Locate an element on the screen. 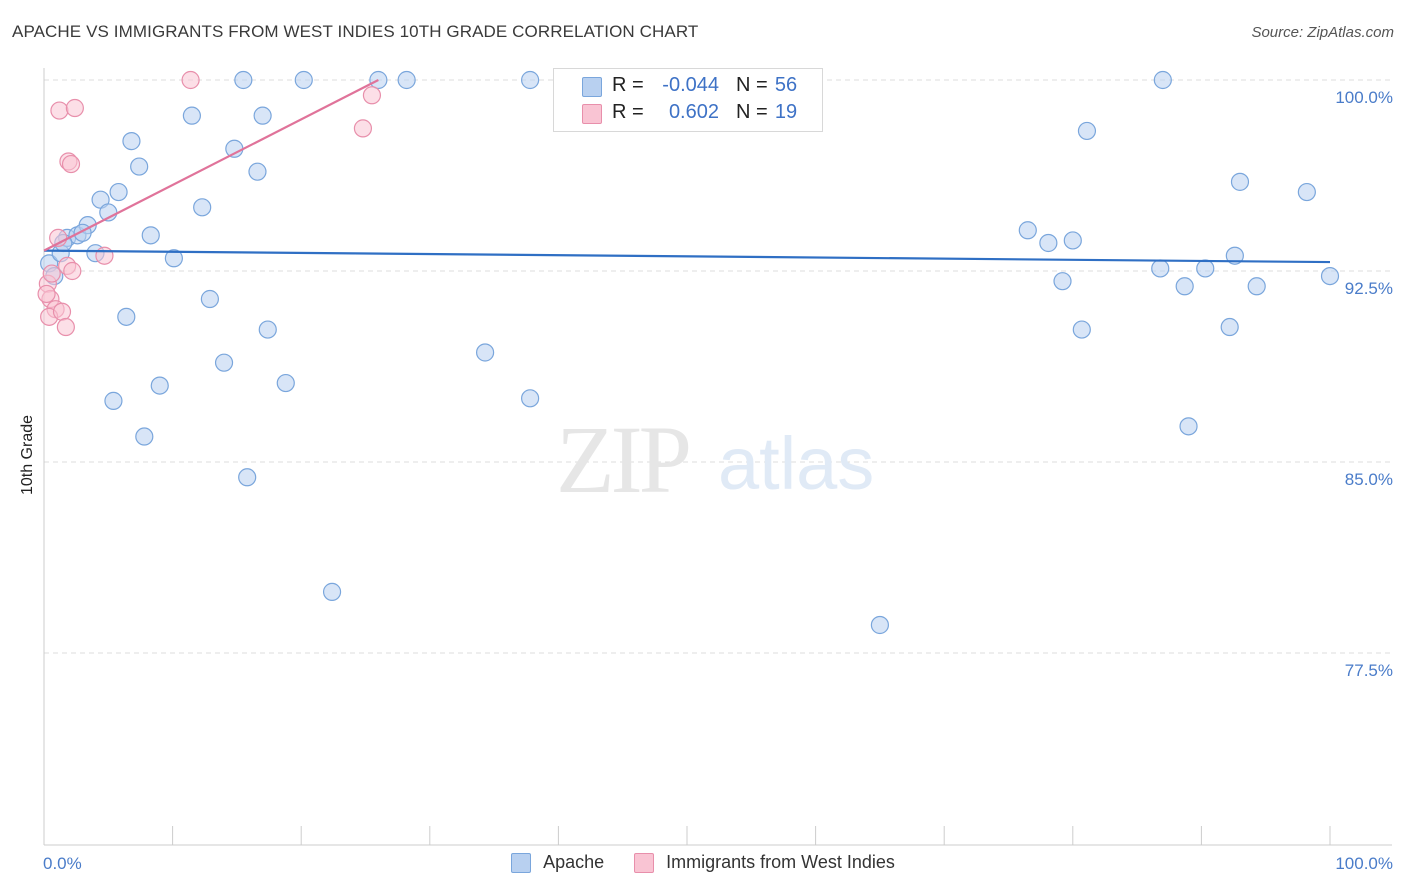 This screenshot has height=892, width=1406. n-value: 19 is located at coordinates (786, 112).